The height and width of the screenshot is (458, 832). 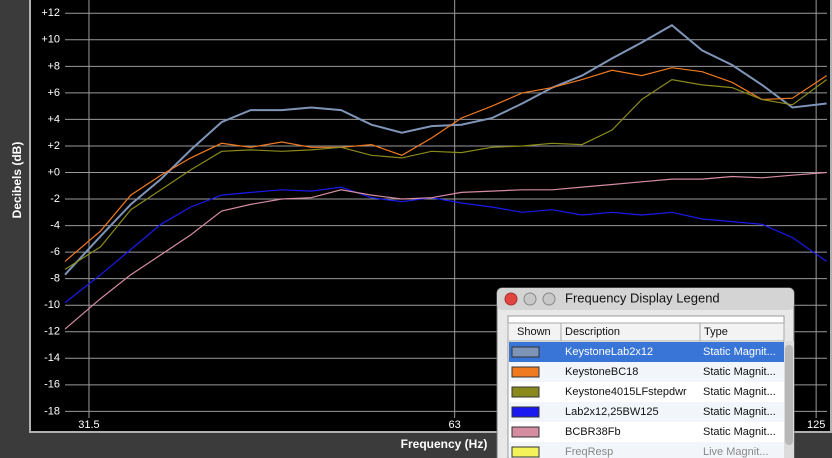 I want to click on y-tick-label: -16, so click(x=52, y=385).